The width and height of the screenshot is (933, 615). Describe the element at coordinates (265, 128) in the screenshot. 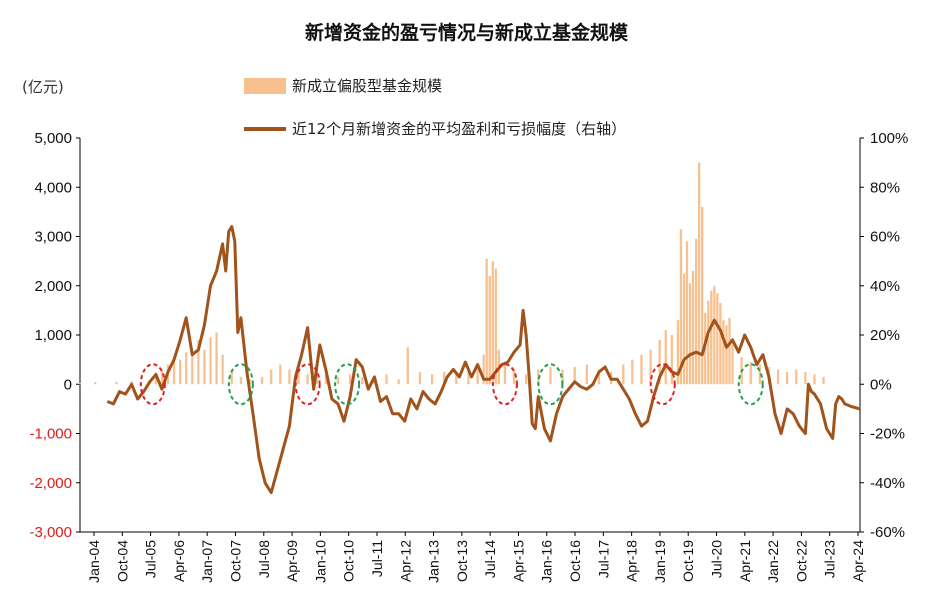

I see `legend-line-swatch` at that location.